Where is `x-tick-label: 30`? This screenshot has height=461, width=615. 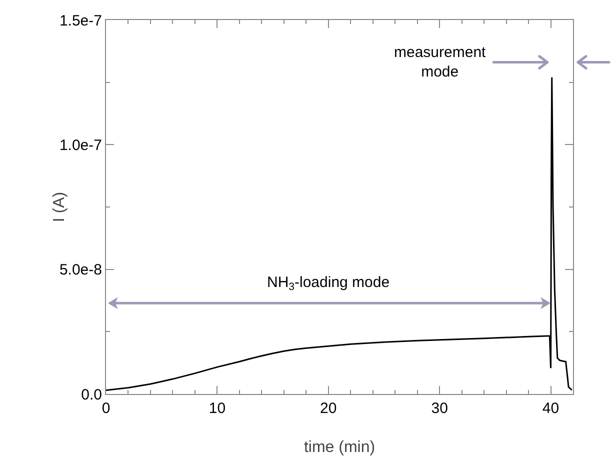
x-tick-label: 30 is located at coordinates (439, 408).